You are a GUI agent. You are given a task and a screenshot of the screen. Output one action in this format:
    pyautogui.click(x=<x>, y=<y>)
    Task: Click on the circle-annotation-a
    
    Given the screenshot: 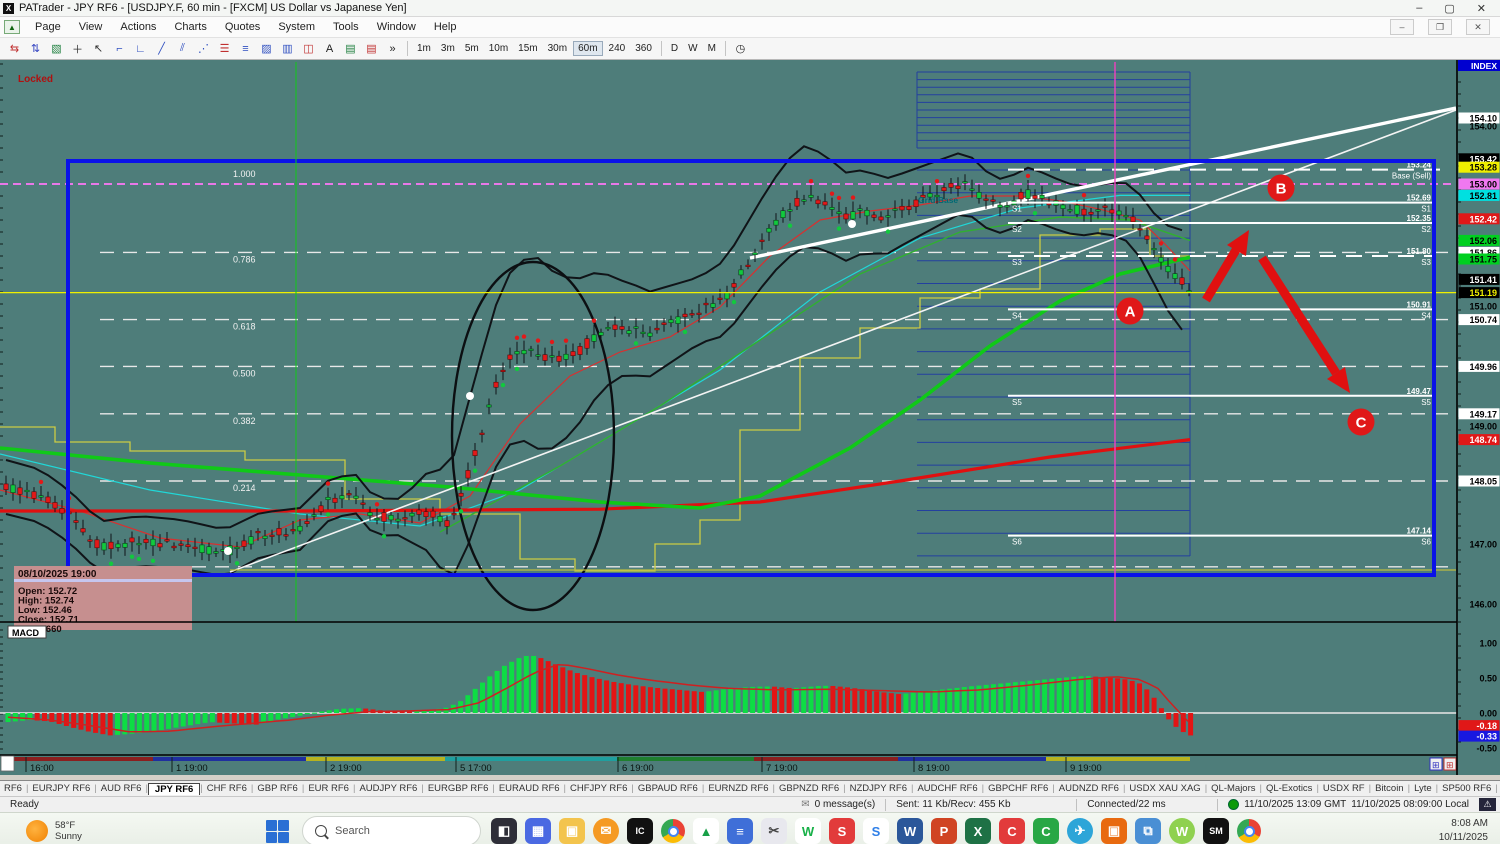 What is the action you would take?
    pyautogui.click(x=1130, y=311)
    